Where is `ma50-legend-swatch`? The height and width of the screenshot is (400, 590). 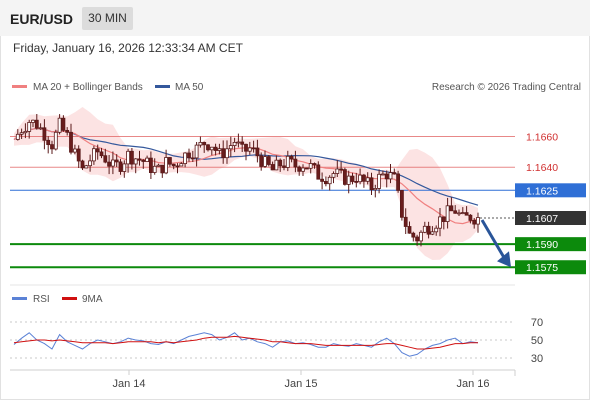
ma50-legend-swatch is located at coordinates (162, 86).